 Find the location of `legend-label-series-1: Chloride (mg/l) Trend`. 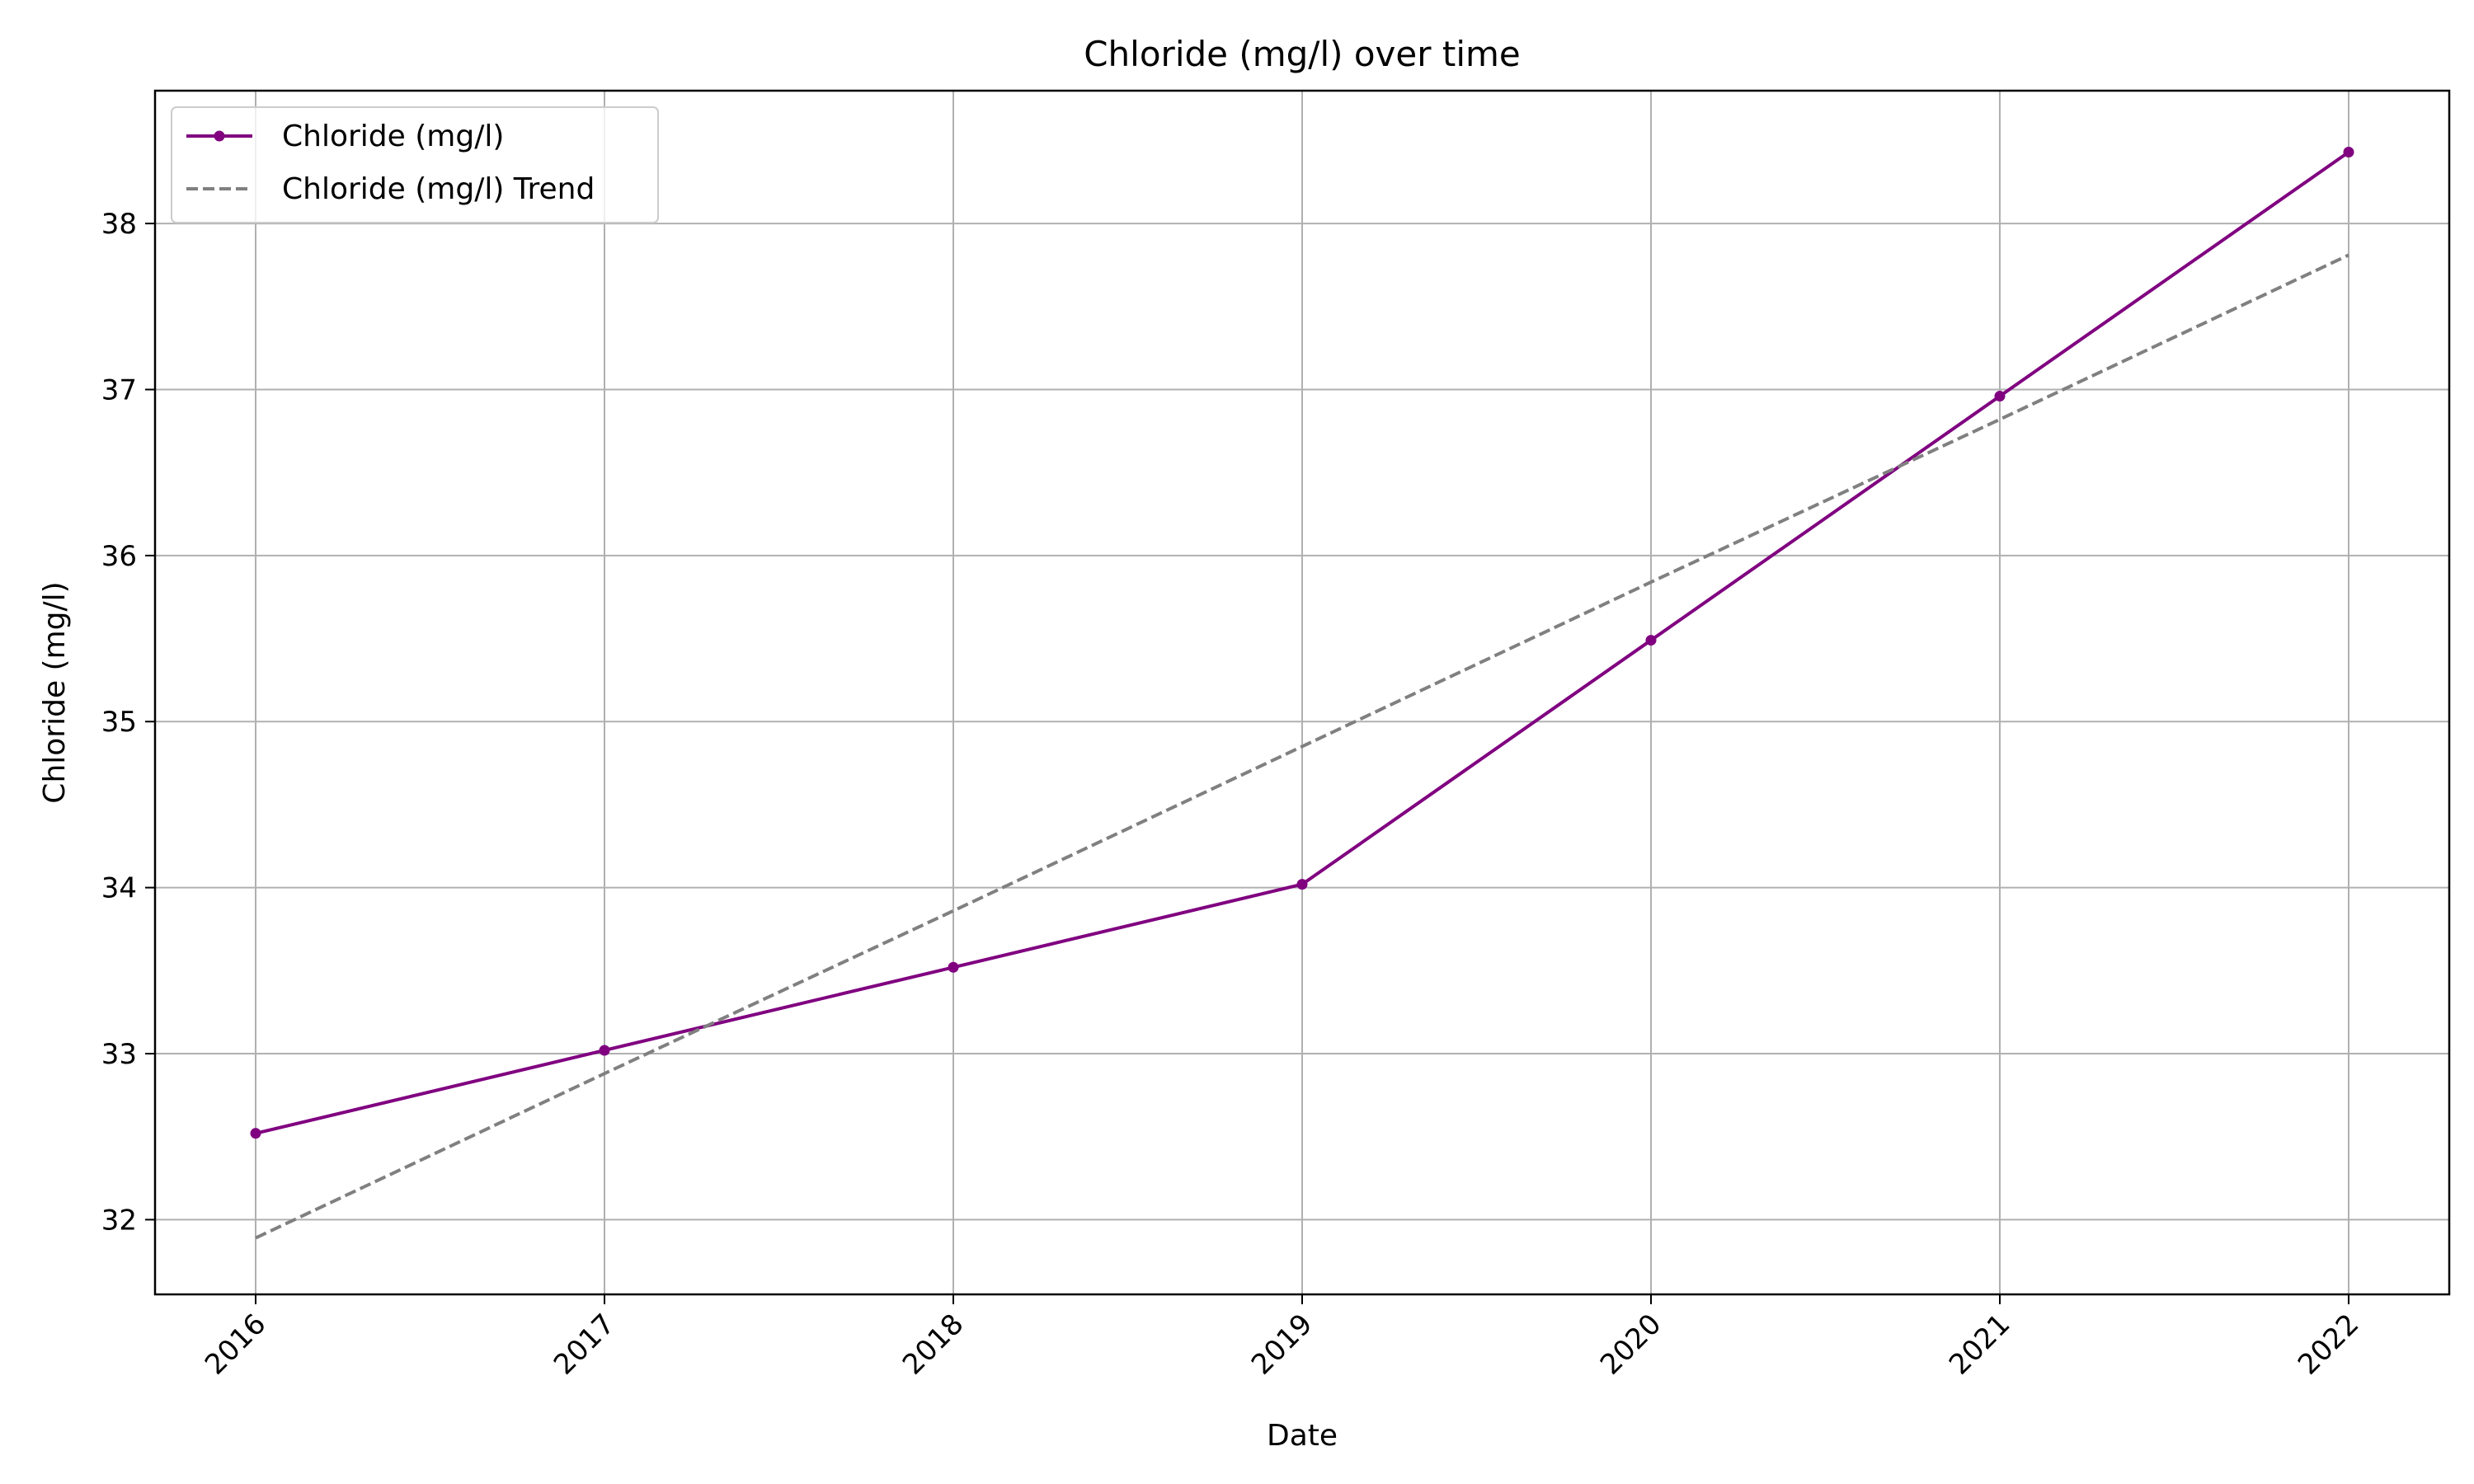

legend-label-series-1: Chloride (mg/l) Trend is located at coordinates (438, 189).